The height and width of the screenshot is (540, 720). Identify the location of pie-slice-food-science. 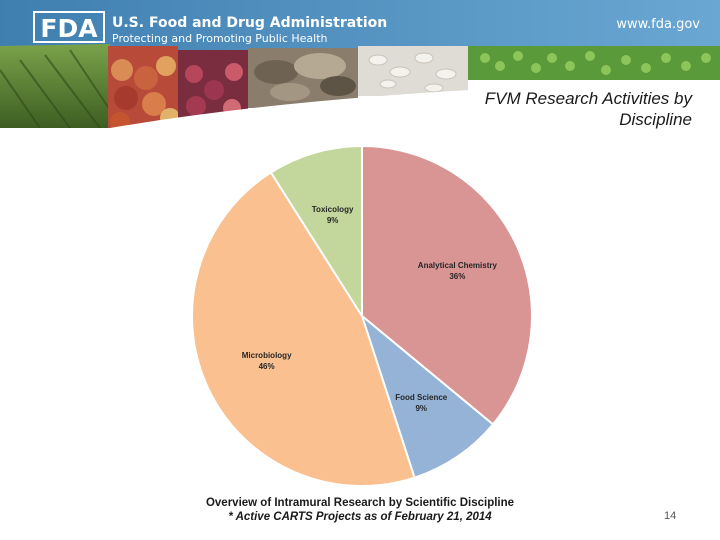
(427, 396).